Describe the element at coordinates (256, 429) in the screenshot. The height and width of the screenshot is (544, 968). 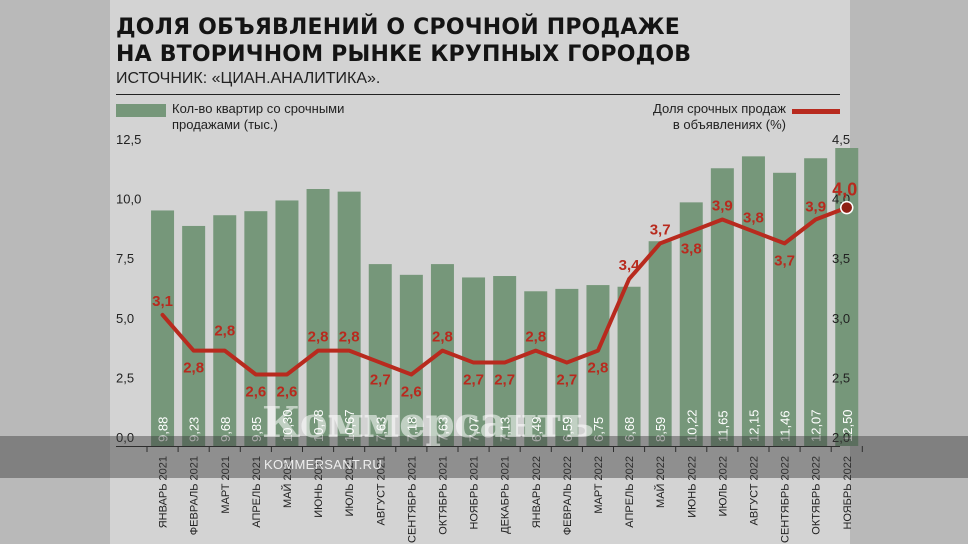
I see `bar-value-label: 9,85` at that location.